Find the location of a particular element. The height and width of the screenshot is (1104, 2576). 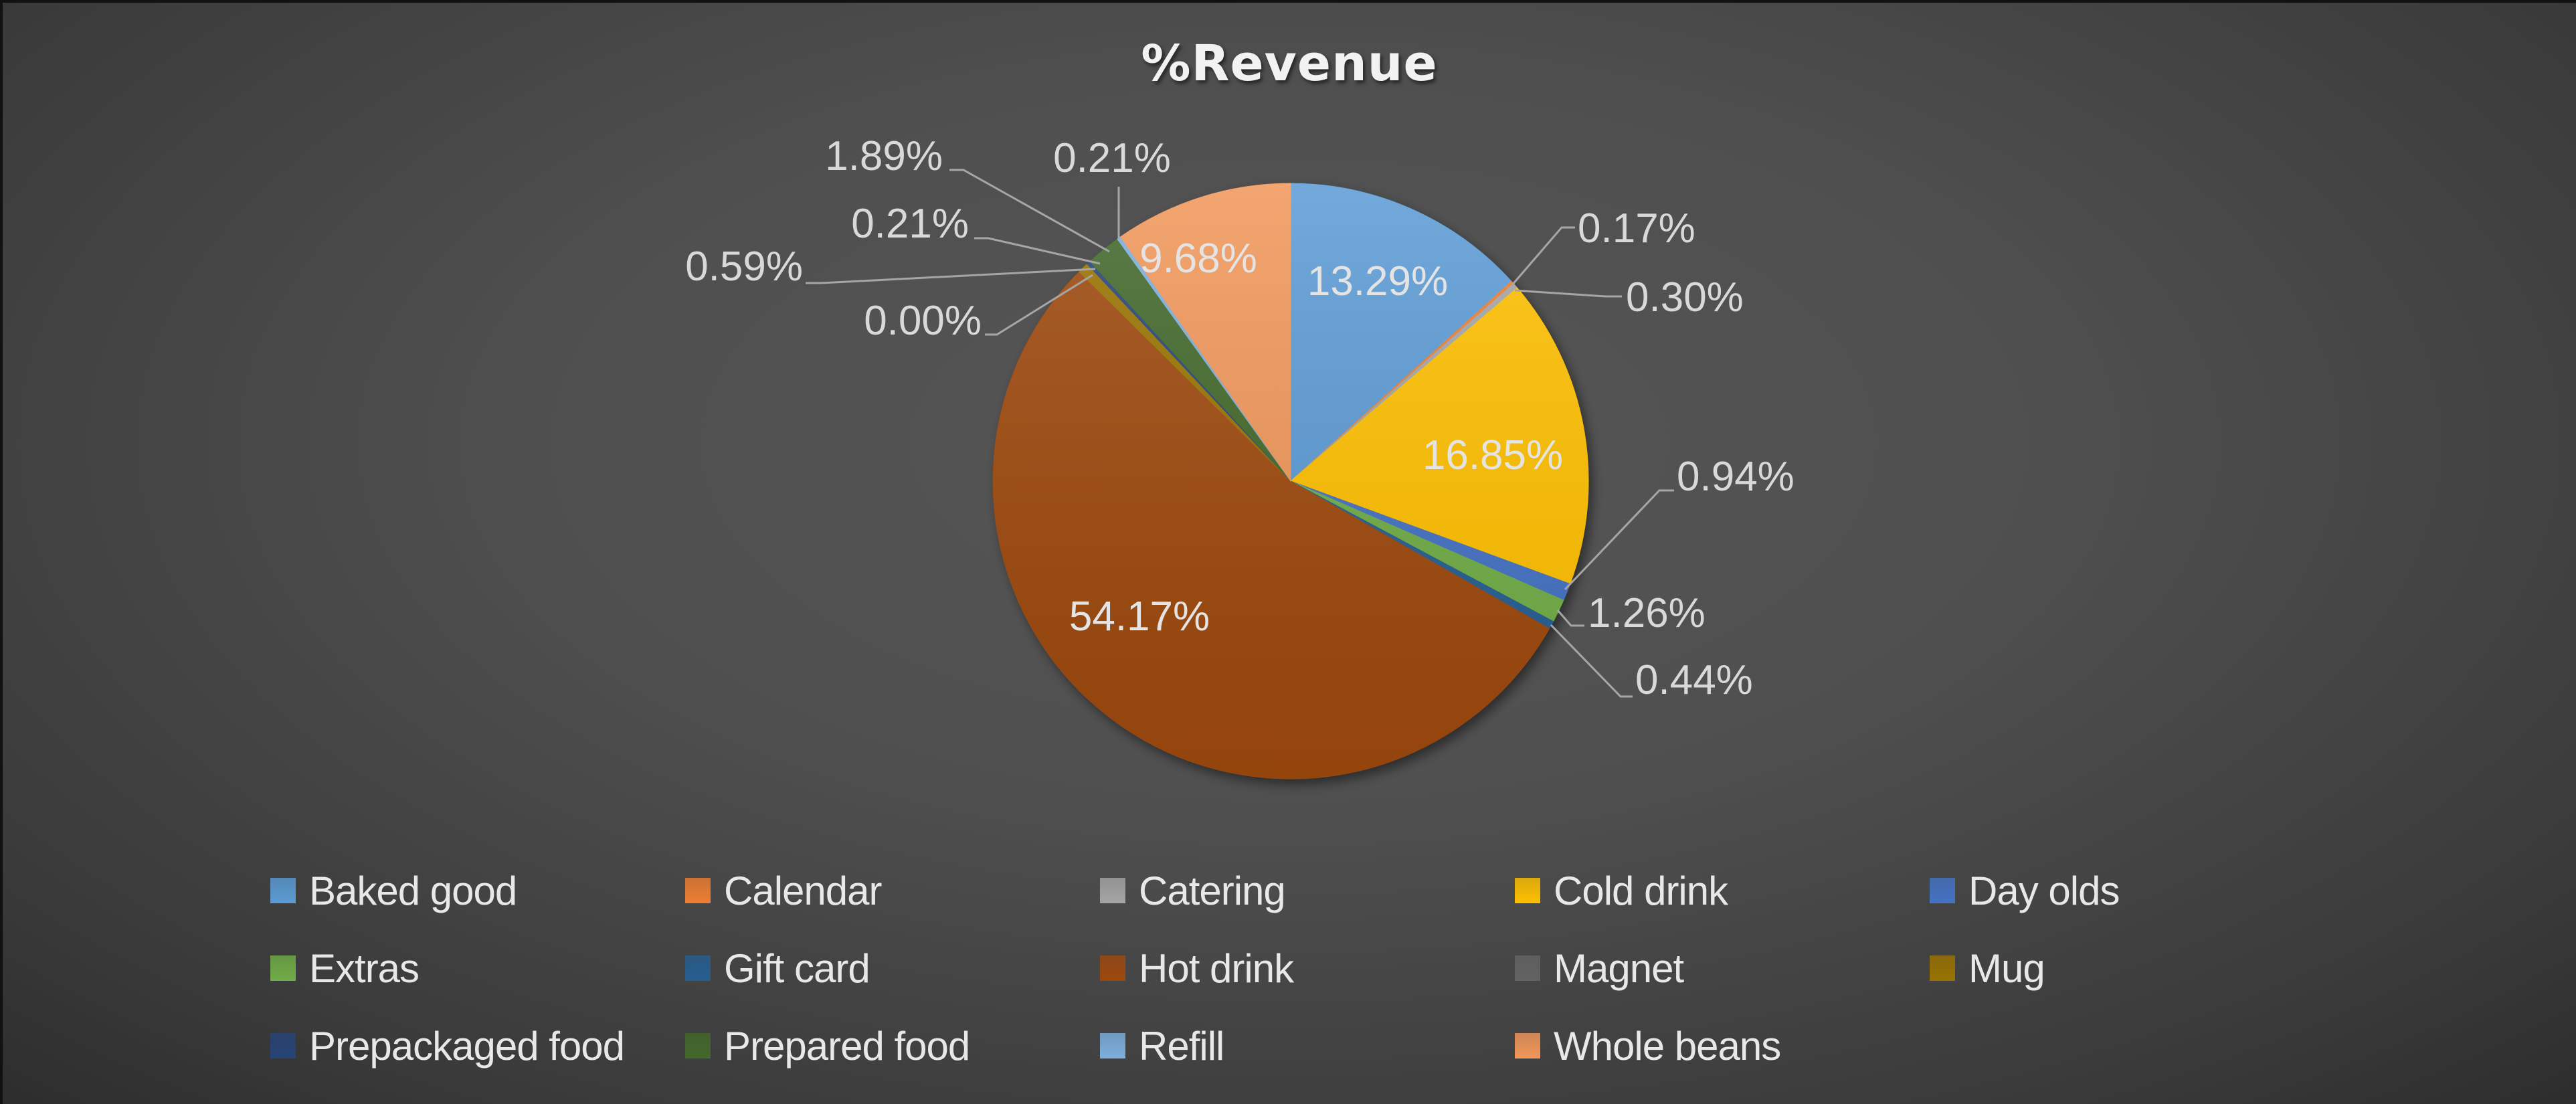

data-label: 0.00% is located at coordinates (923, 321).